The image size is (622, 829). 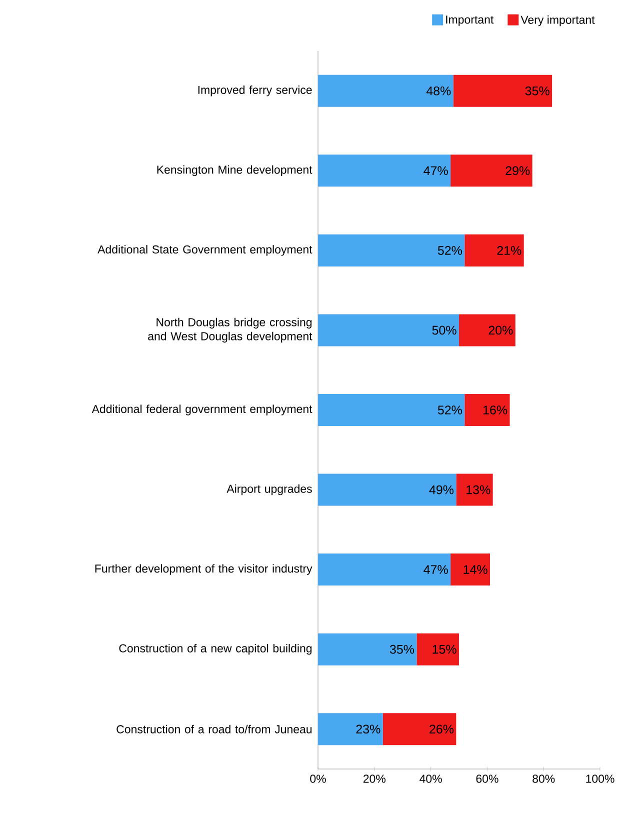 What do you see at coordinates (442, 729) in the screenshot?
I see `data-label: 26%` at bounding box center [442, 729].